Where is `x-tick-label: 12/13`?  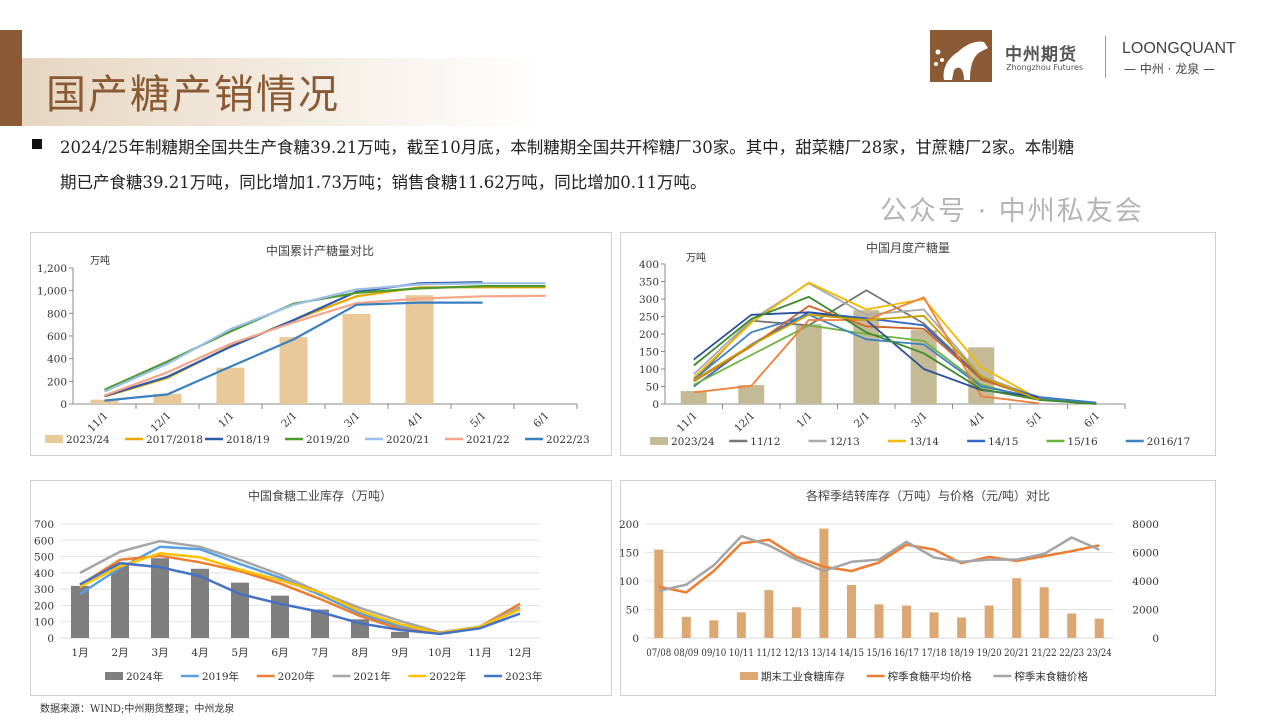
x-tick-label: 12/13 is located at coordinates (796, 653).